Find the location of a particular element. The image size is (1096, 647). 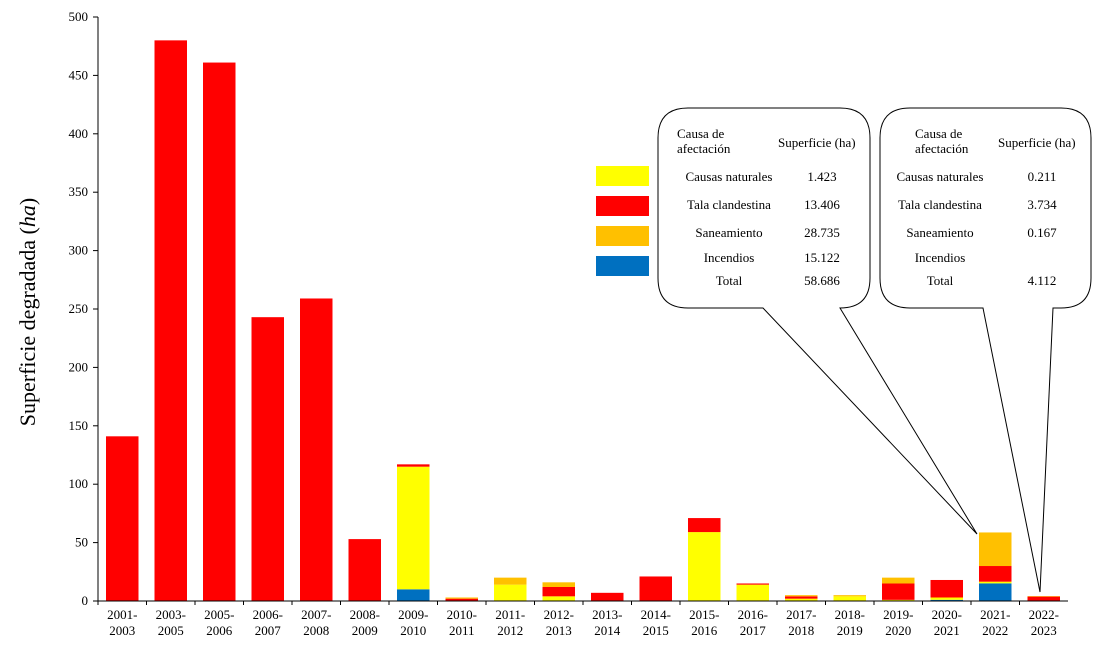

x-tick-label: 2015-2016 is located at coordinates (704, 622).